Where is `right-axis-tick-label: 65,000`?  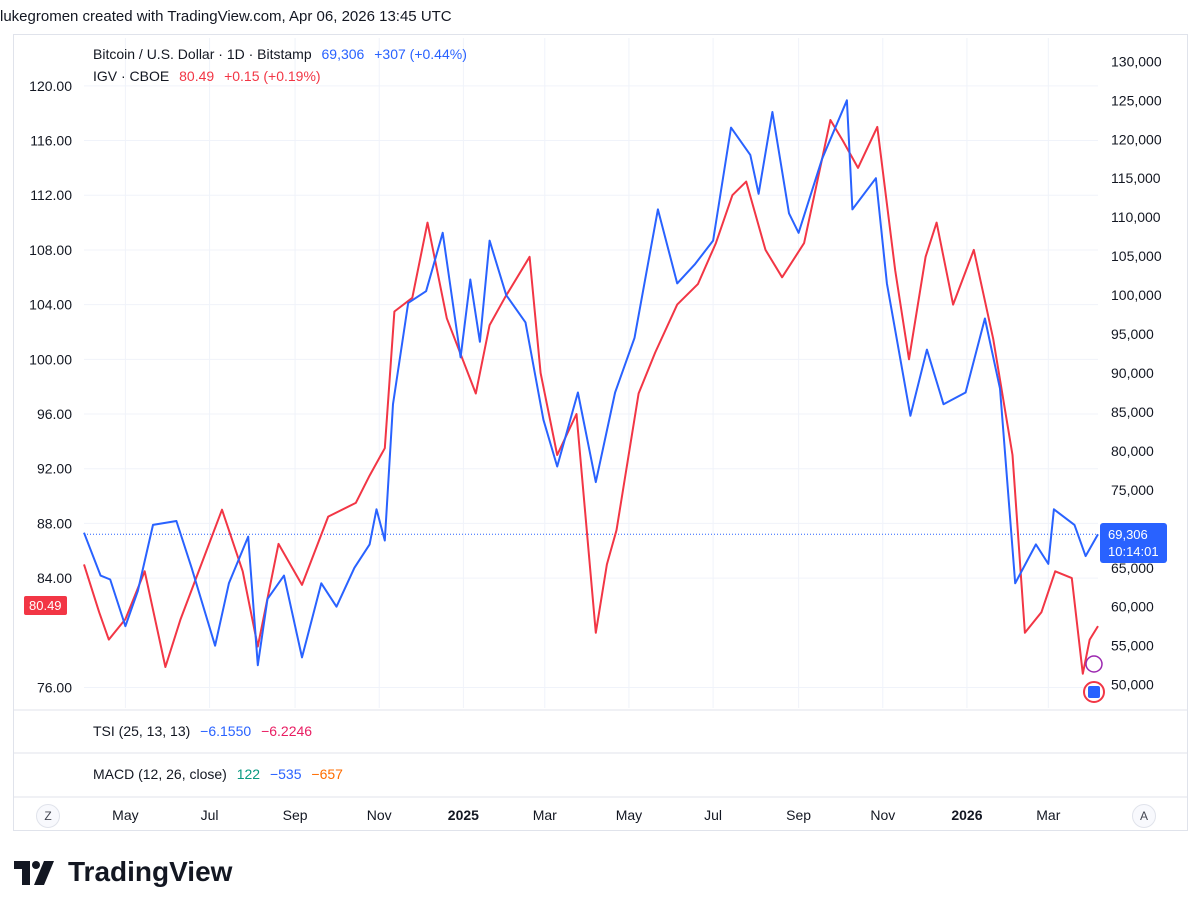
right-axis-tick-label: 65,000 is located at coordinates (1132, 568).